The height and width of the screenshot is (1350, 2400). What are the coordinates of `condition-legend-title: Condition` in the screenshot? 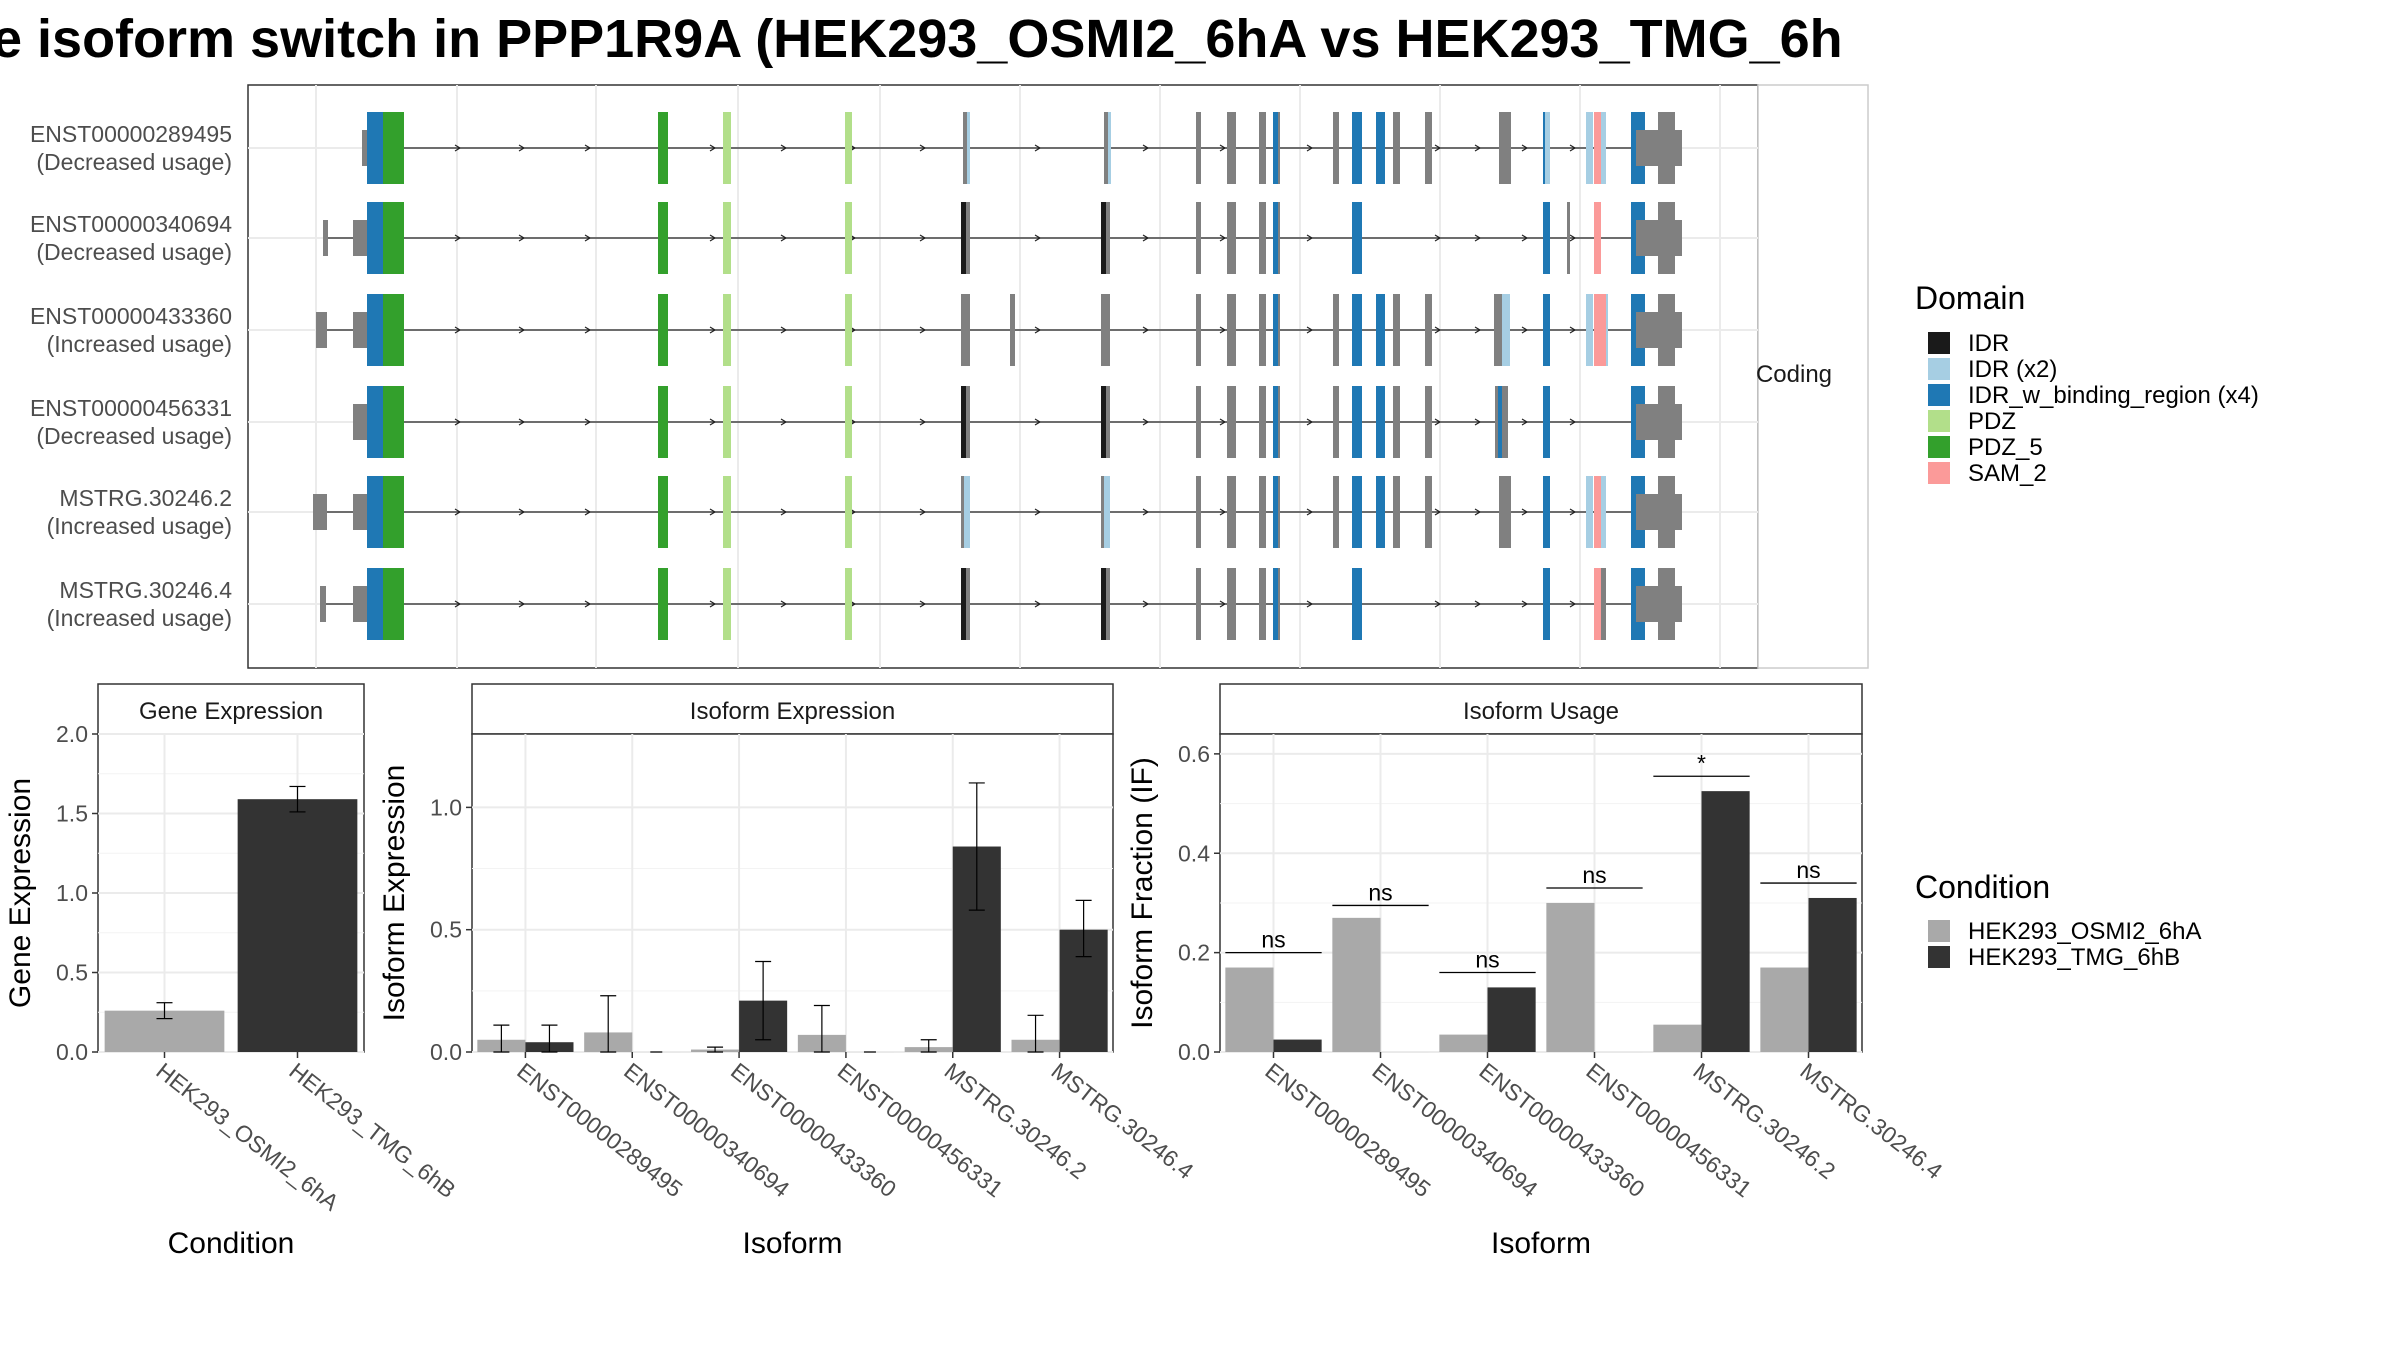 It's located at (1982, 887).